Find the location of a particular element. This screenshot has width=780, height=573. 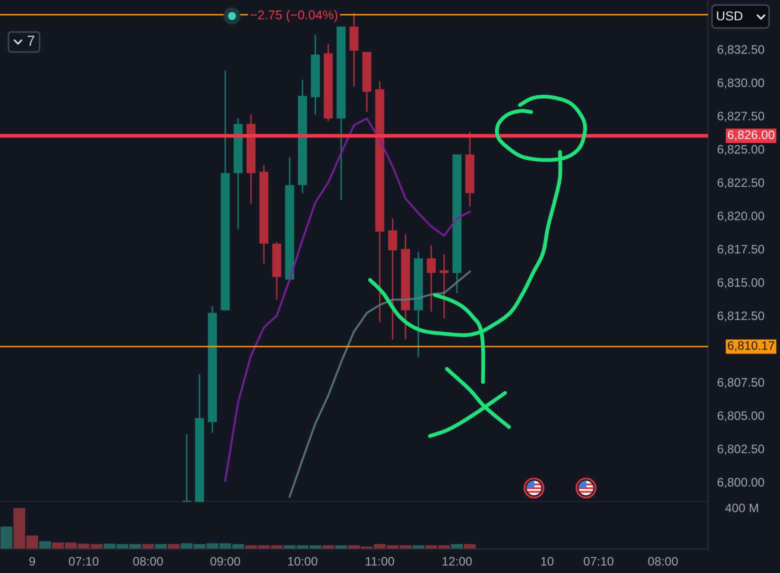

x-tick-label: 10 is located at coordinates (547, 561).